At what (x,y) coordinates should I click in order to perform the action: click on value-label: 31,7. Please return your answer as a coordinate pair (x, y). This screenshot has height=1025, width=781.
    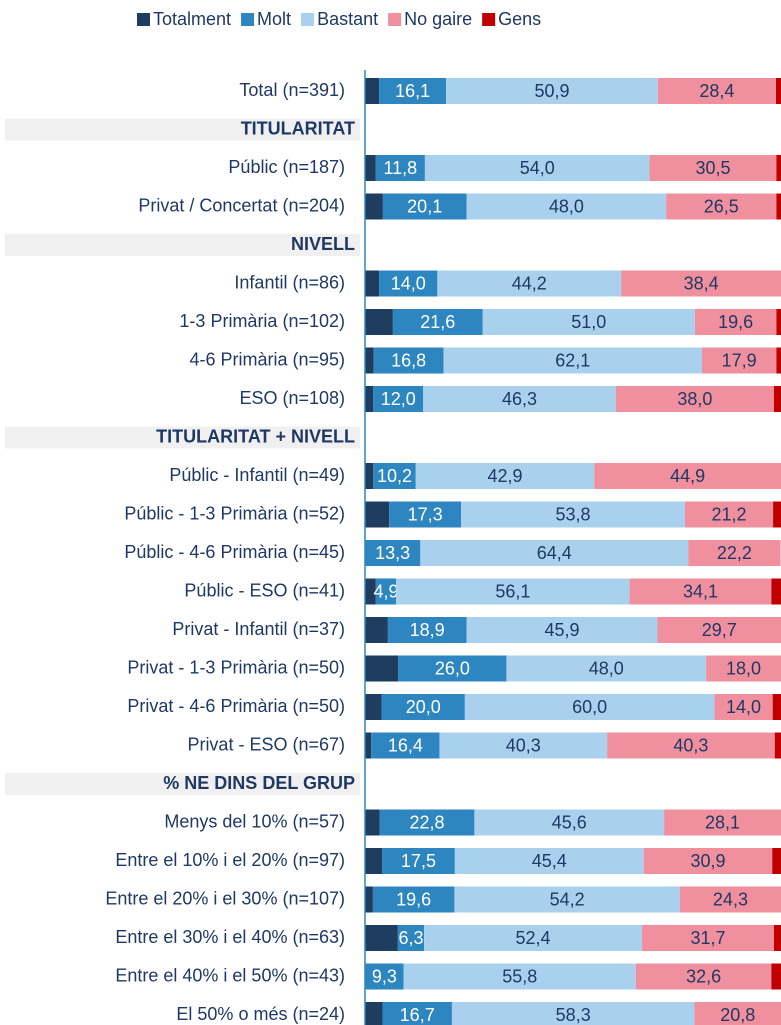
    Looking at the image, I should click on (707, 938).